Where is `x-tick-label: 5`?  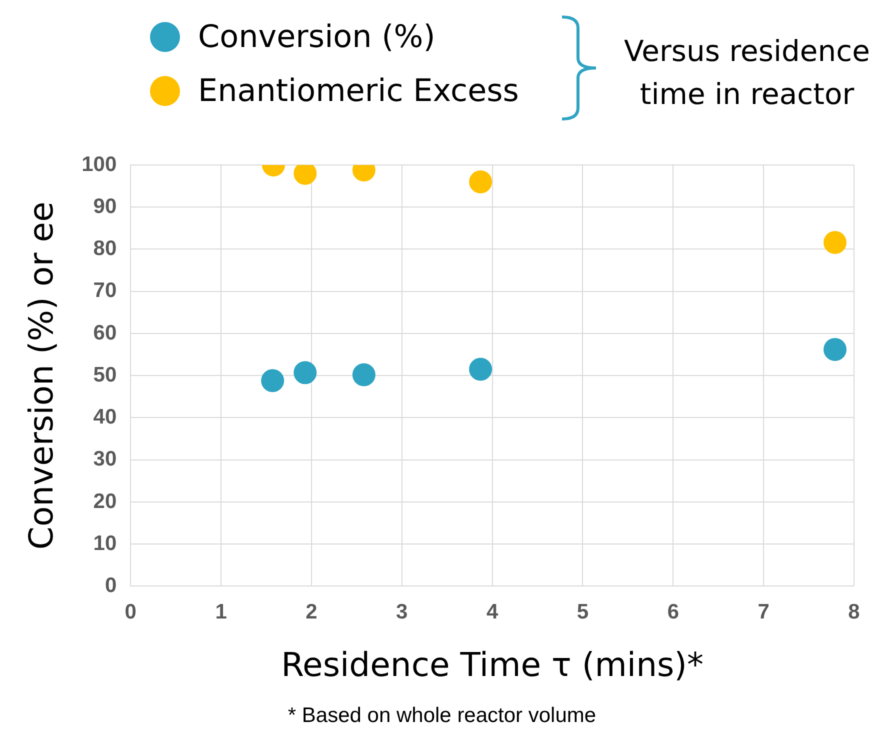 x-tick-label: 5 is located at coordinates (582, 612).